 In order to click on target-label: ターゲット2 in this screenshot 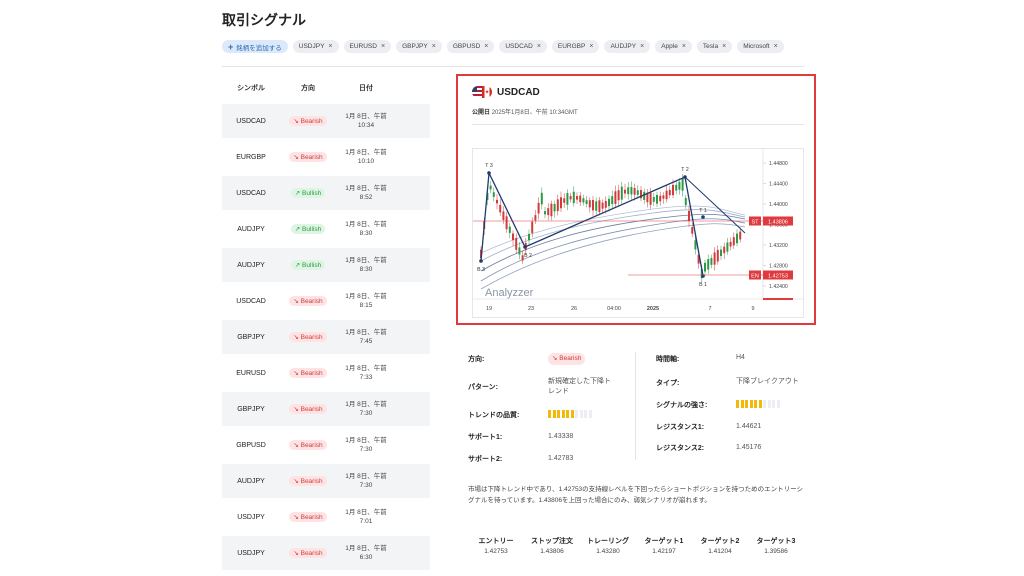, I will do `click(720, 541)`.